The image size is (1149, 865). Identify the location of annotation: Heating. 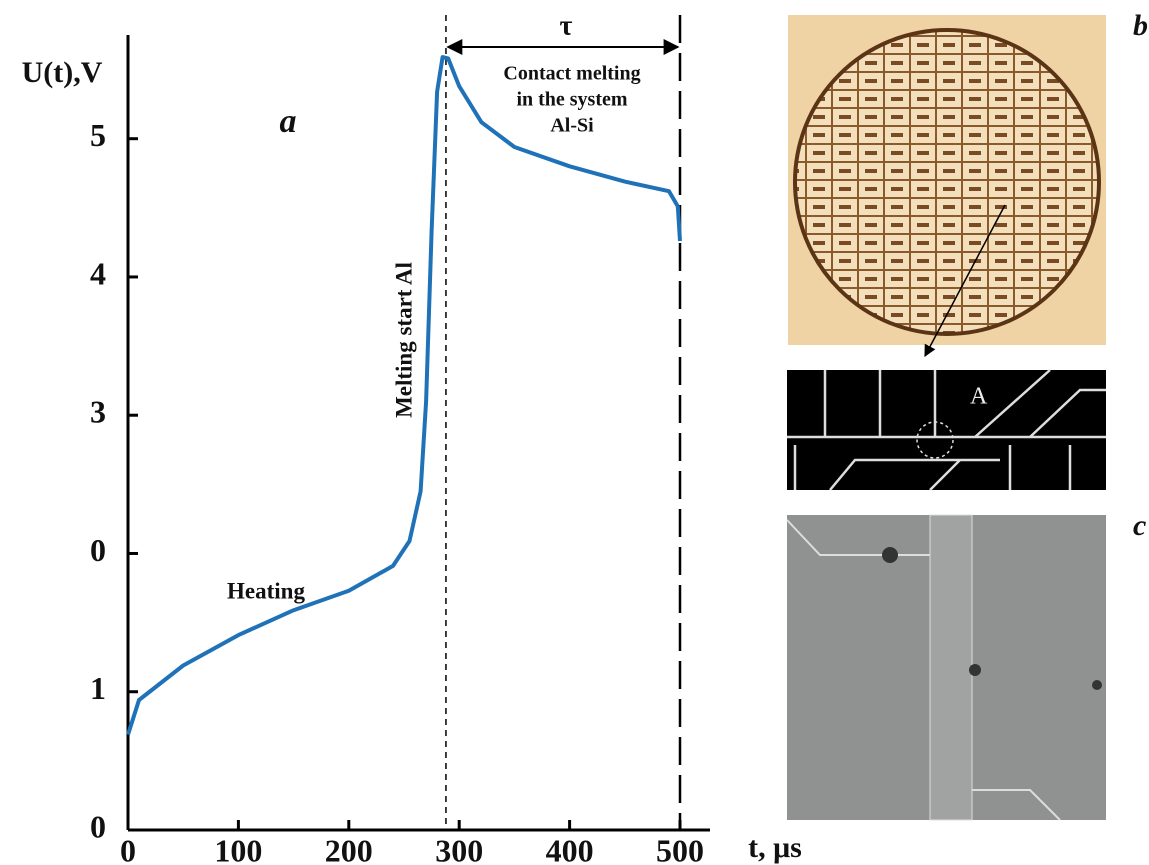
(266, 590).